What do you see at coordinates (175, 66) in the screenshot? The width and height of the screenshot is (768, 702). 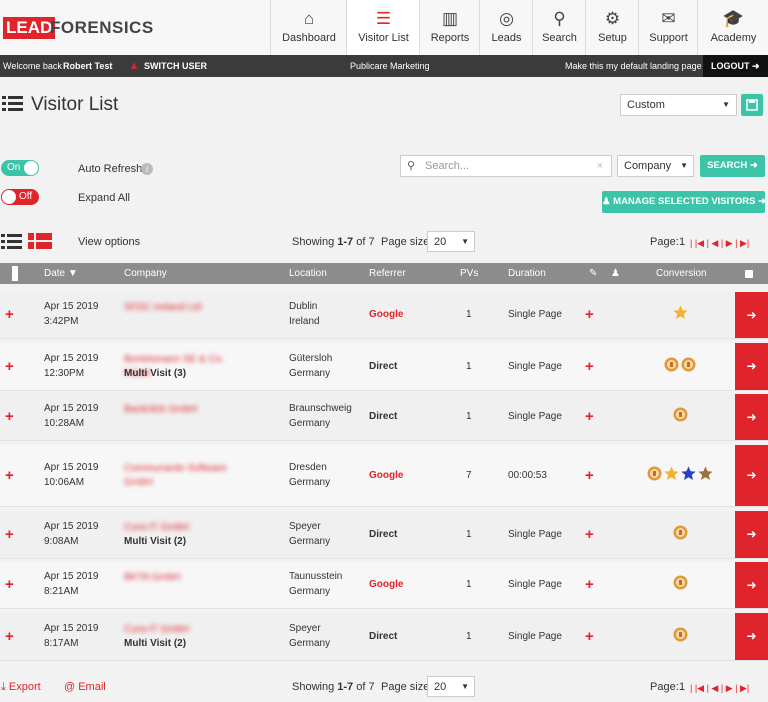 I see `switch-user: SWITCH USER` at bounding box center [175, 66].